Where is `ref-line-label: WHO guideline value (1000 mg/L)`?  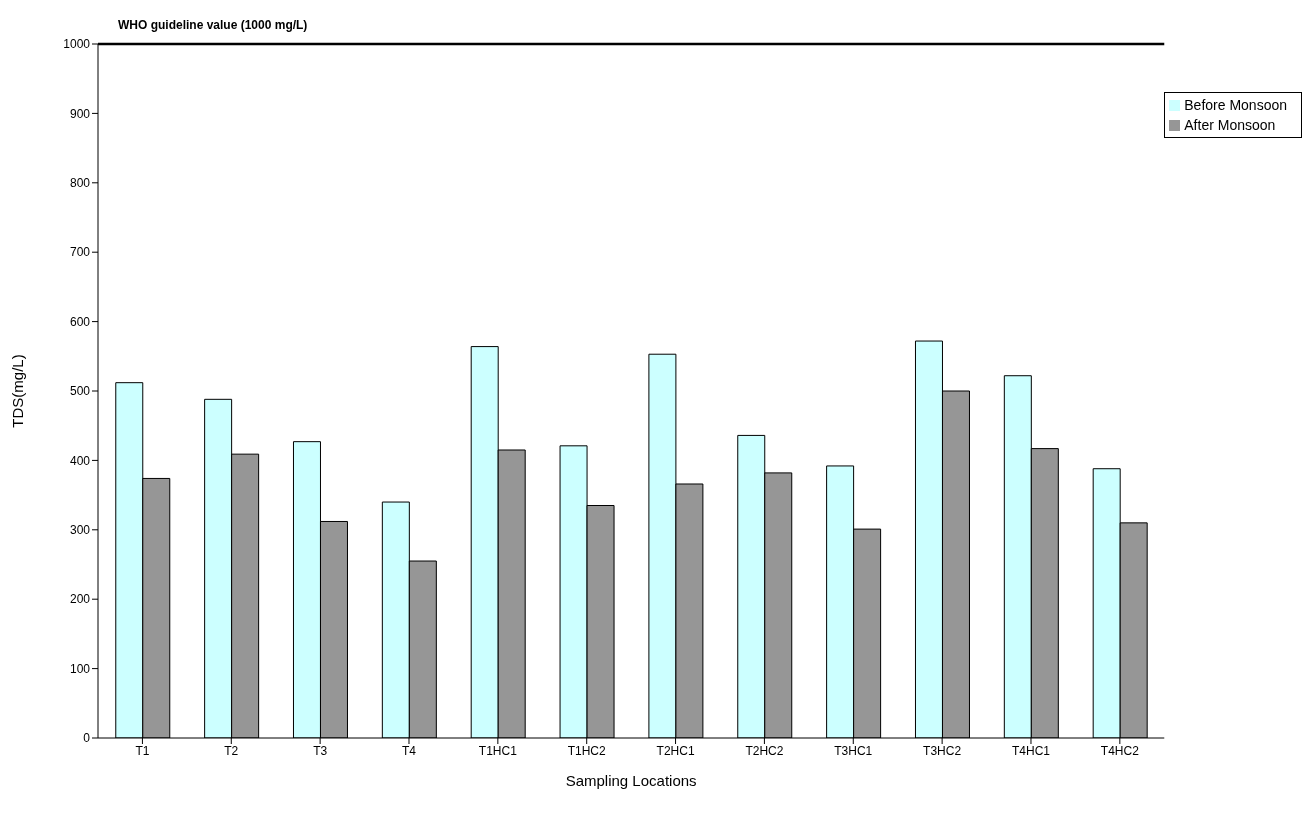 ref-line-label: WHO guideline value (1000 mg/L) is located at coordinates (213, 24).